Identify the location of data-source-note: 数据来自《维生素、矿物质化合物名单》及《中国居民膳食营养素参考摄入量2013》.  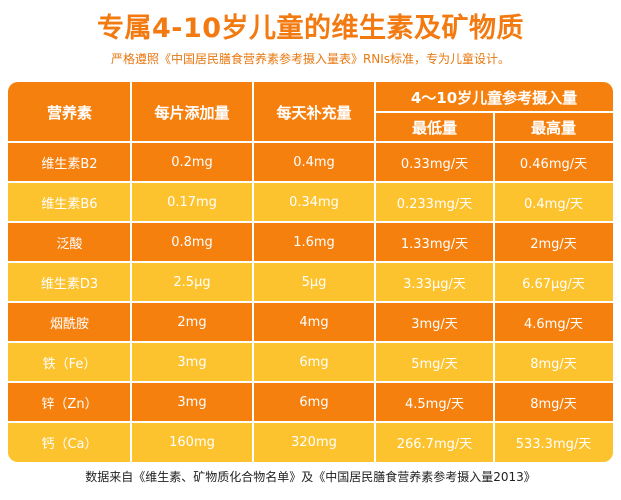
(310, 477).